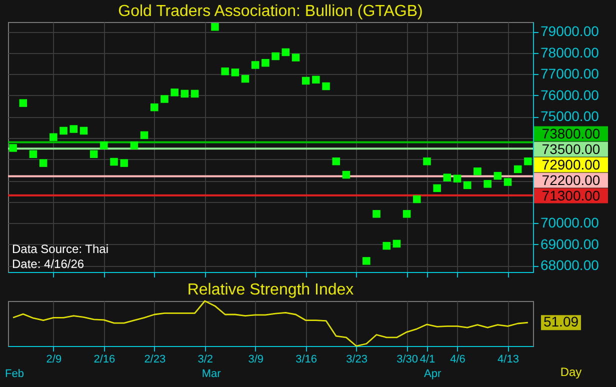  What do you see at coordinates (570, 52) in the screenshot?
I see `y-tick-label: 78000.00` at bounding box center [570, 52].